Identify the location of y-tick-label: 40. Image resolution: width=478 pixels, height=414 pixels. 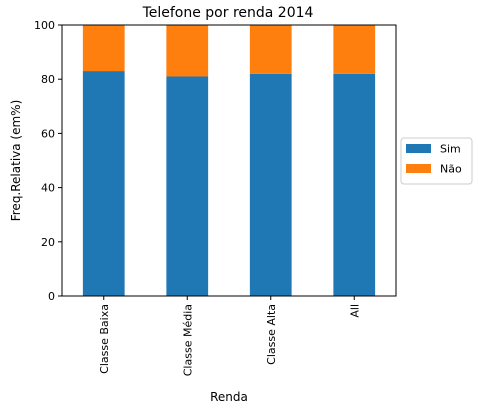
(48, 188).